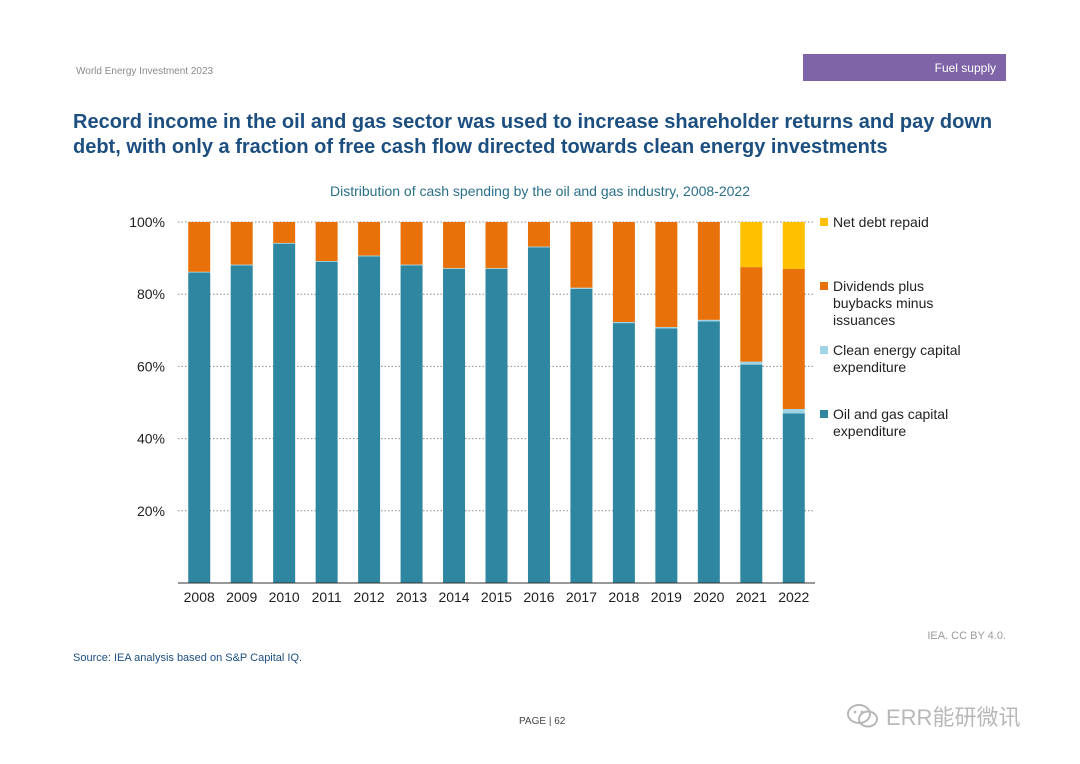  I want to click on watermark: ERR能研微讯, so click(933, 716).